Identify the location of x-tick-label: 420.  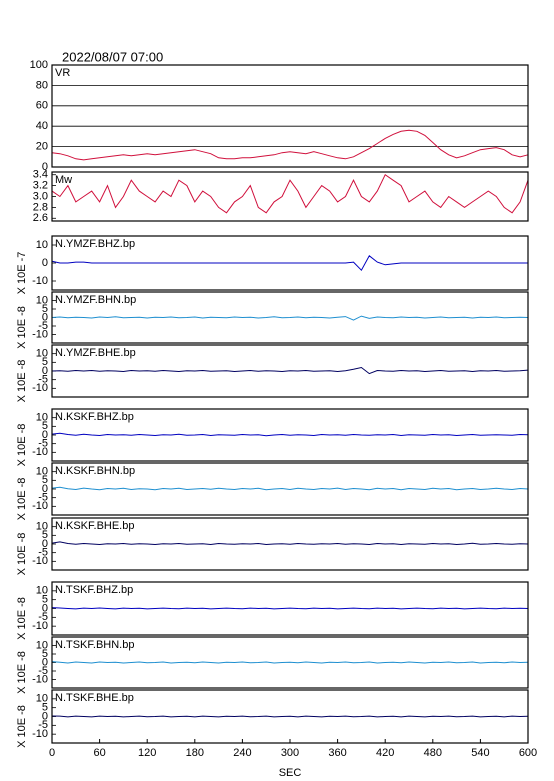
(385, 753).